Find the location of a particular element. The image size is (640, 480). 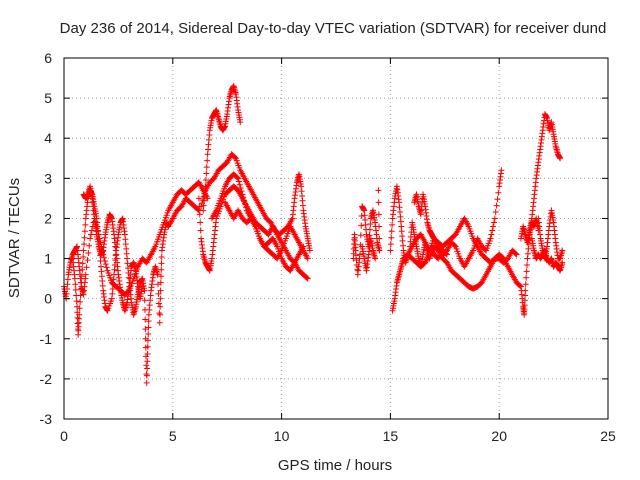

y-tick-label: 2 is located at coordinates (48, 218).